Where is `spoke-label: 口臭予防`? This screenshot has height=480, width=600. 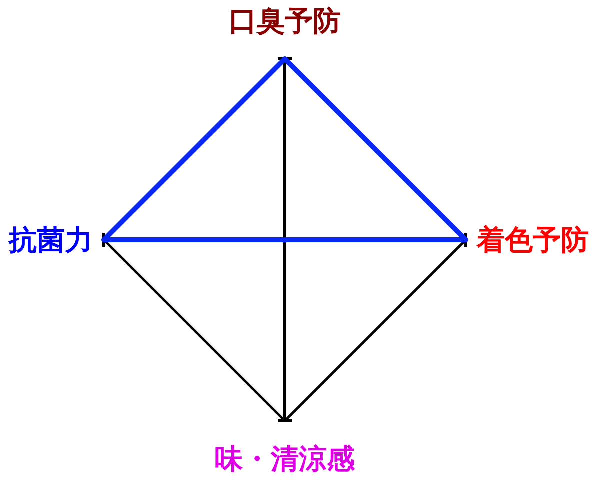
spoke-label: 口臭予防 is located at coordinates (285, 21).